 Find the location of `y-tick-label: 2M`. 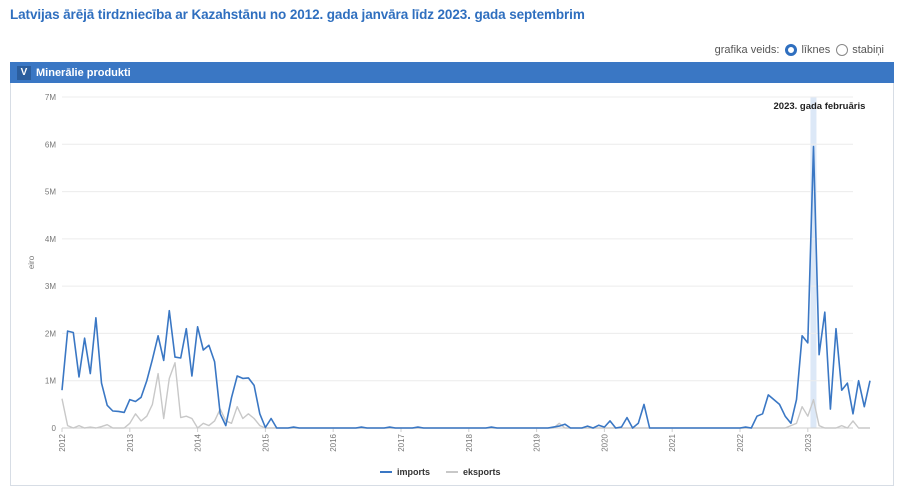

y-tick-label: 2M is located at coordinates (50, 333).